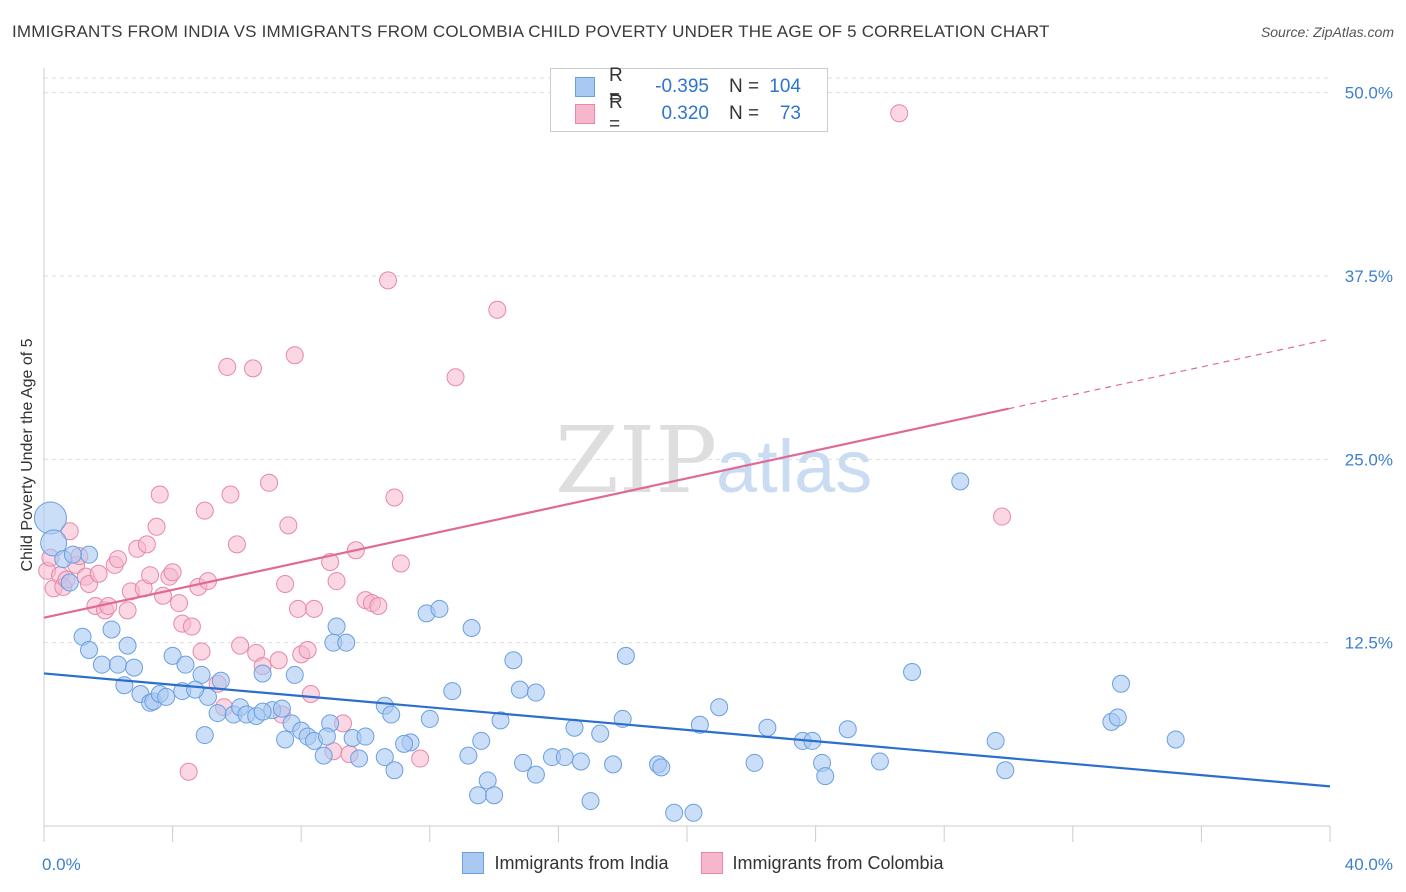 The width and height of the screenshot is (1406, 892). I want to click on legend-row-colombia: R = 0.320 N = 73, so click(688, 113).